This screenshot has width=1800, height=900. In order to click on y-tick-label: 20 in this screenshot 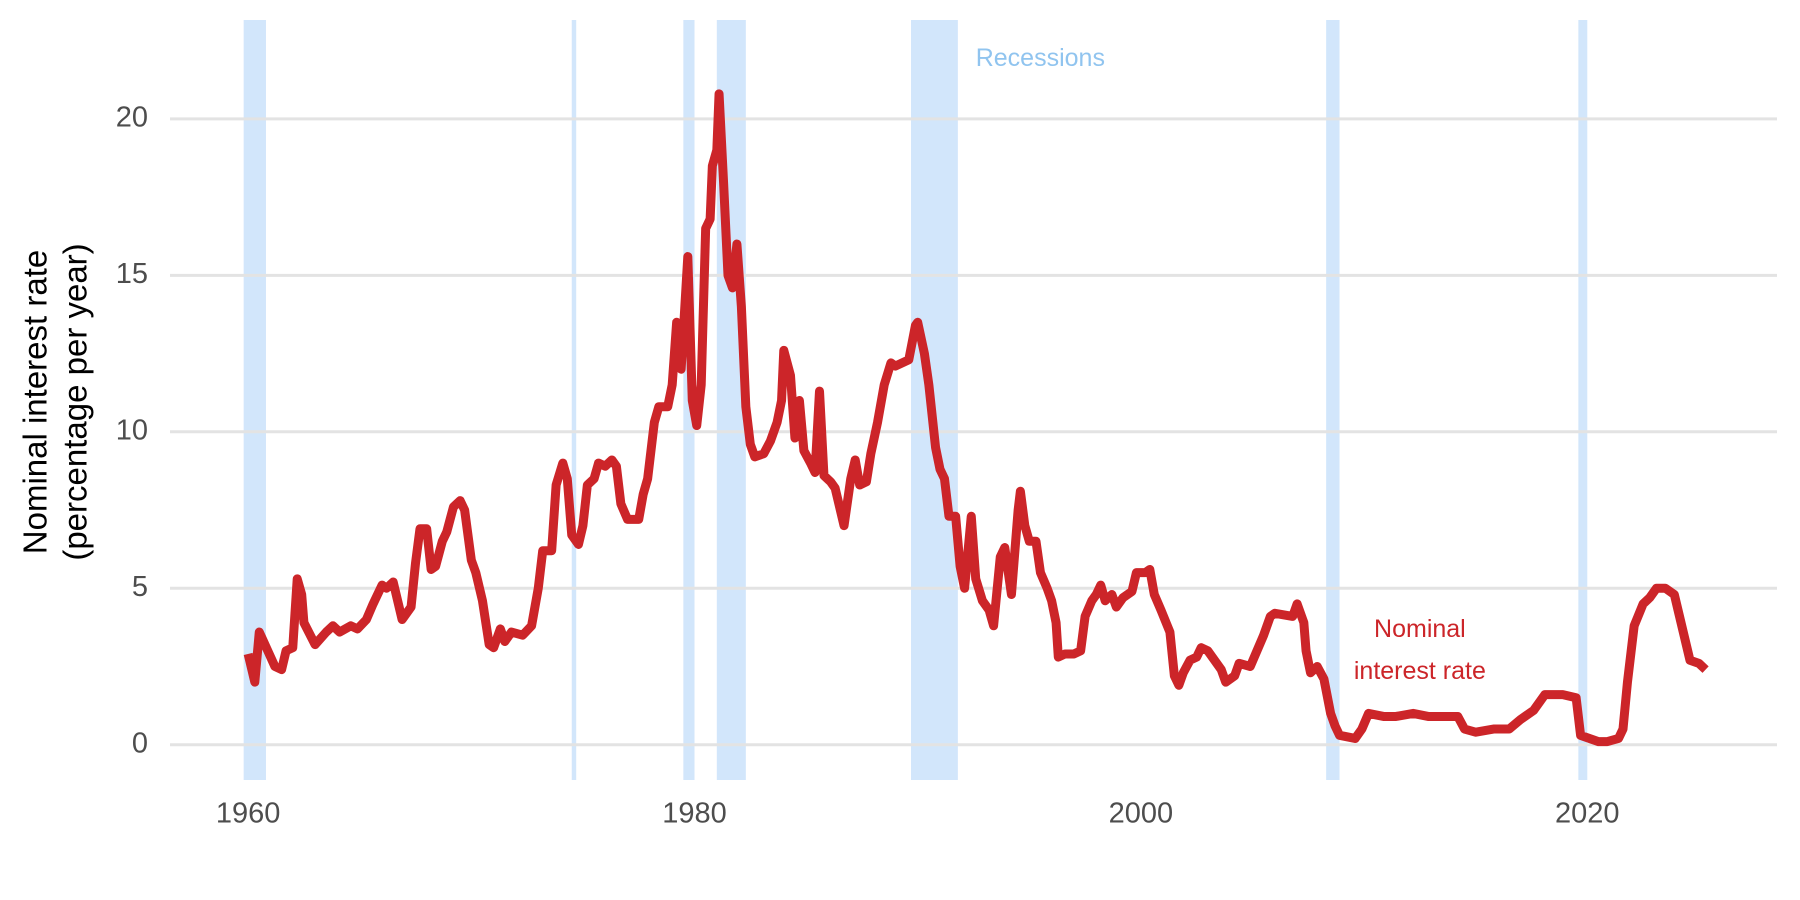, I will do `click(132, 118)`.